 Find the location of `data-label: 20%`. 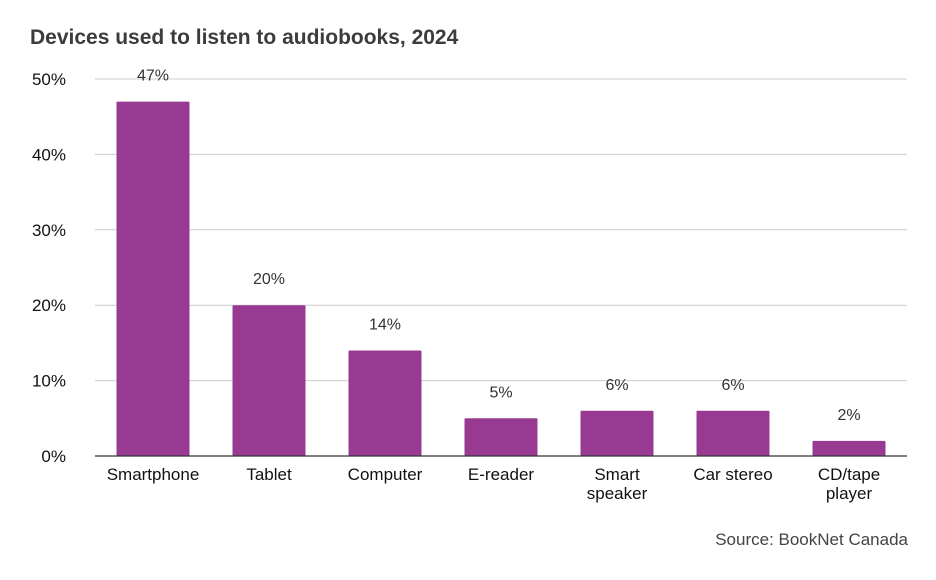

data-label: 20% is located at coordinates (269, 279).